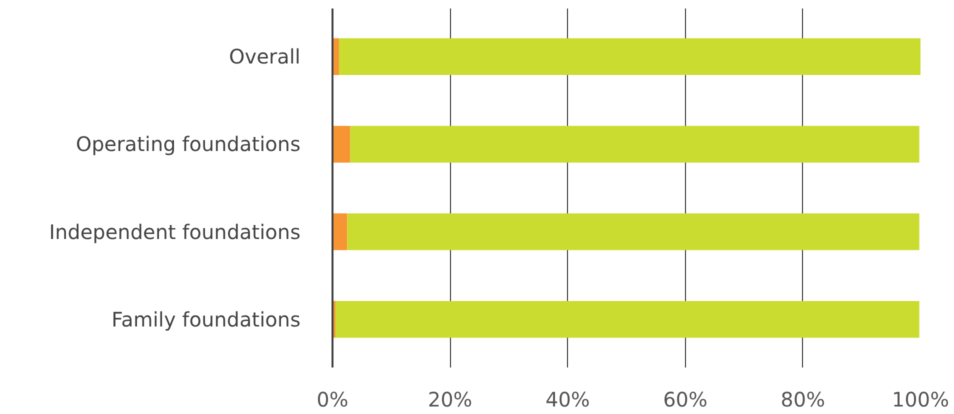  What do you see at coordinates (921, 400) in the screenshot?
I see `x-tick-label: 100%` at bounding box center [921, 400].